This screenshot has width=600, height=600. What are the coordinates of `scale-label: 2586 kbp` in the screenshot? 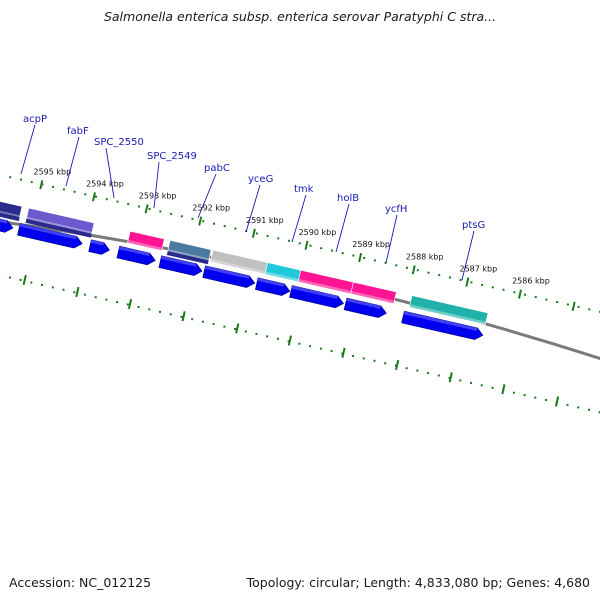 It's located at (531, 281).